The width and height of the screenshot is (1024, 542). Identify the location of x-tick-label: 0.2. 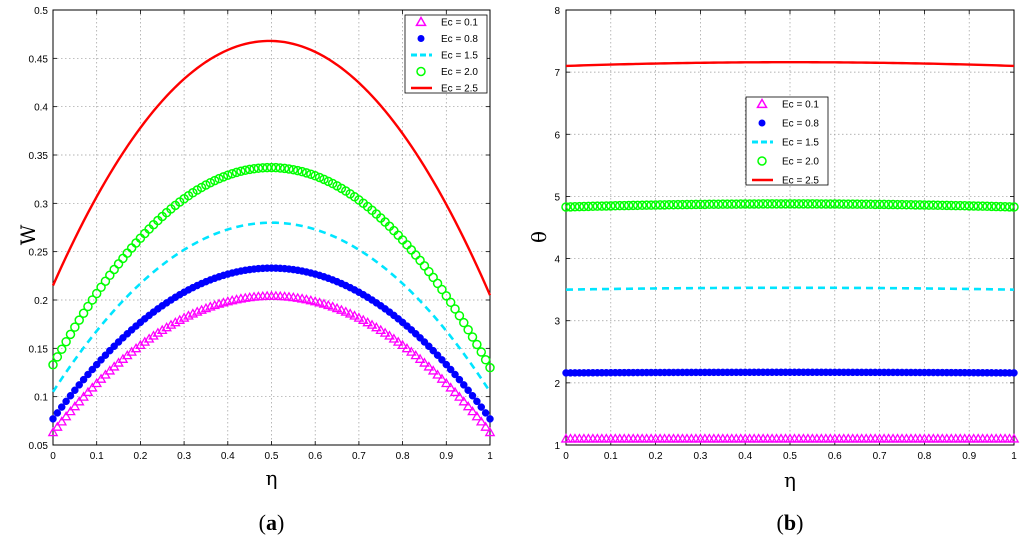
(656, 456).